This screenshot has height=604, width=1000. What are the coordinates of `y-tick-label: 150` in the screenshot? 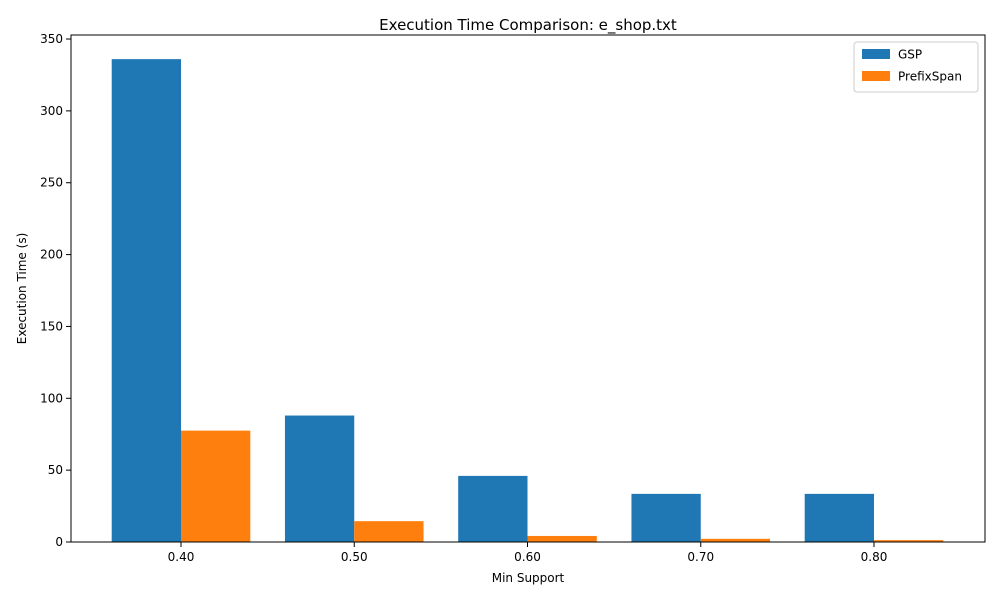 It's located at (51, 326).